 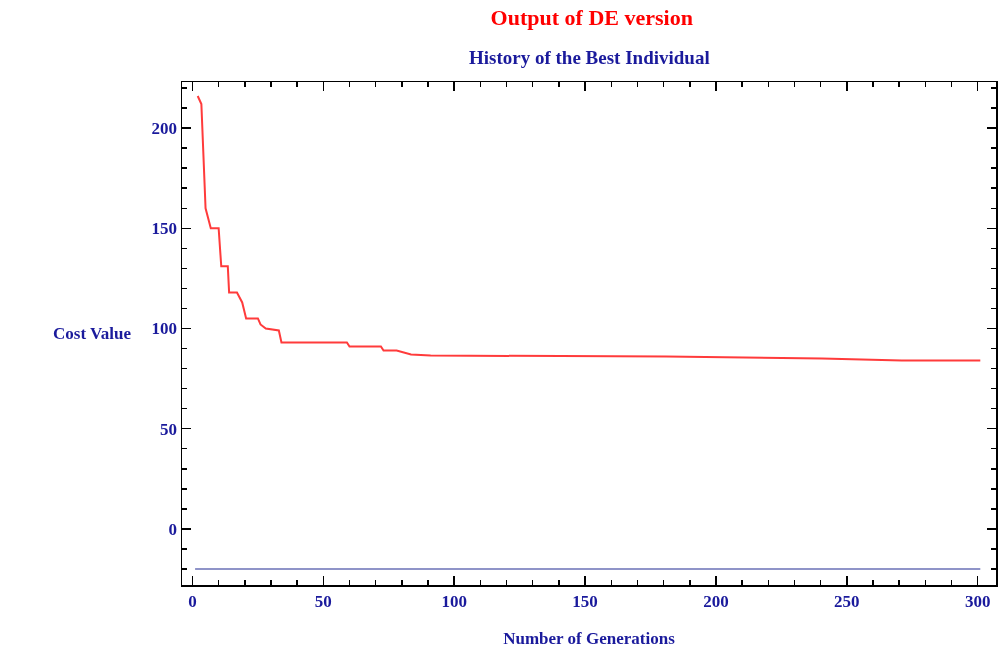 I want to click on y-tick-label: 200, so click(x=164, y=129).